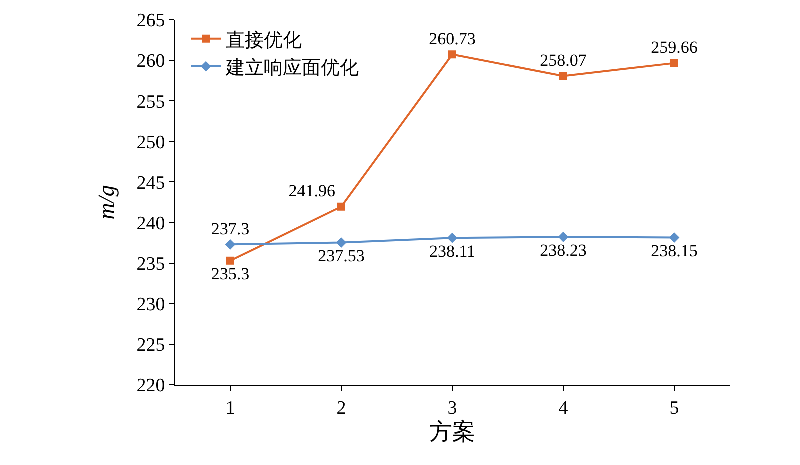  Describe the element at coordinates (563, 250) in the screenshot. I see `data-label: 238.23` at that location.